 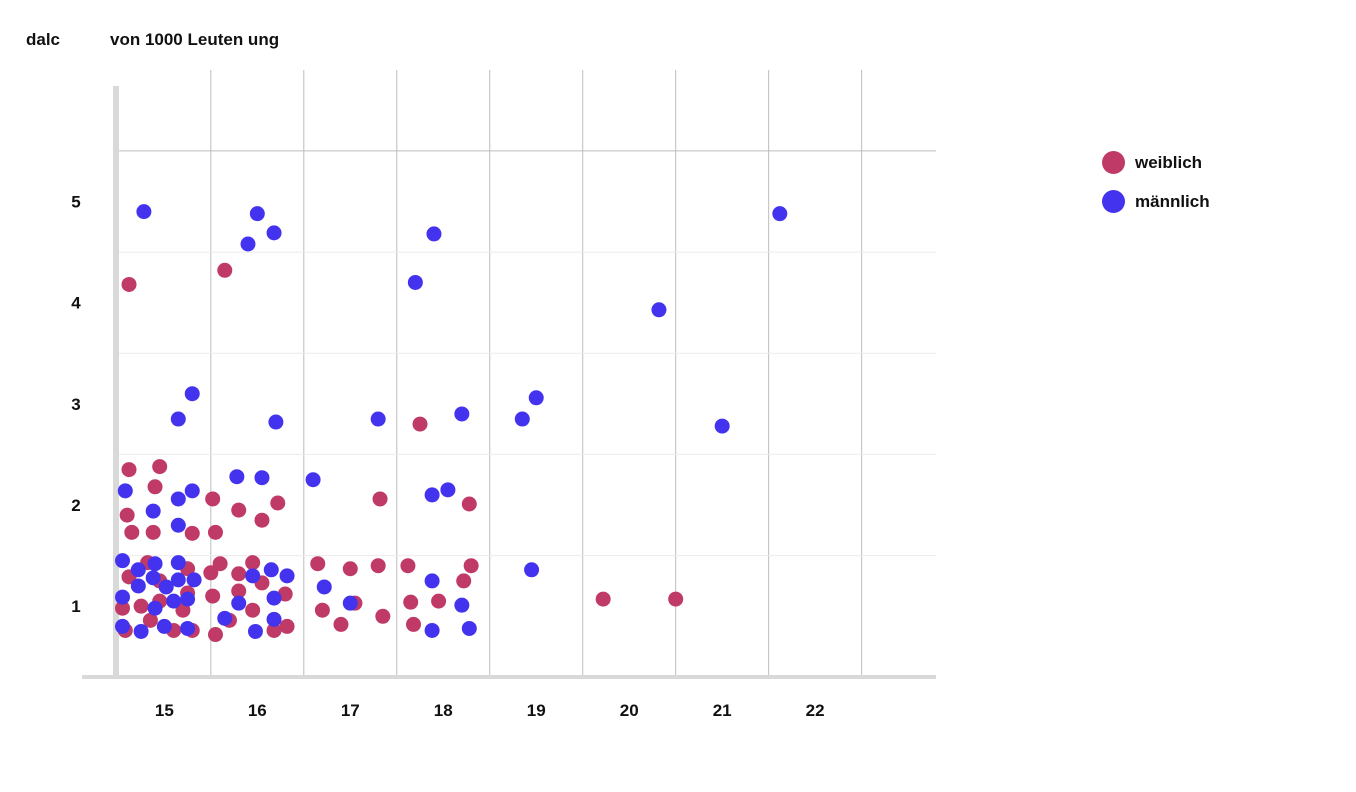 I want to click on x-tick-label: 17, so click(x=350, y=710).